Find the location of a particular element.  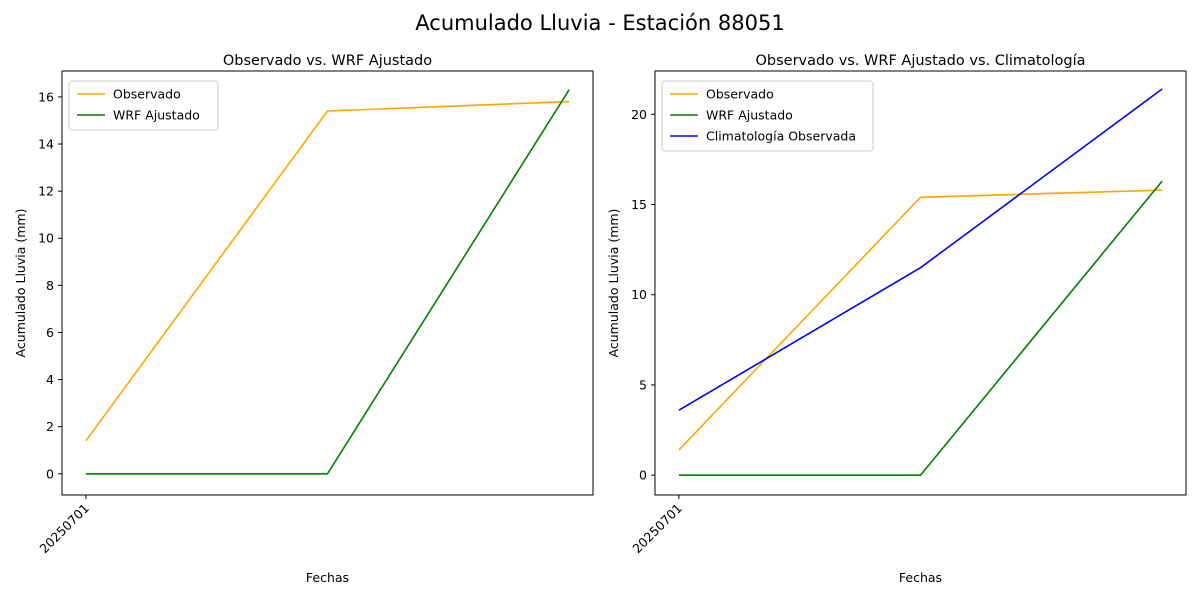

figure-title: Acumulado Lluvia - Estación 88051 is located at coordinates (599, 23).